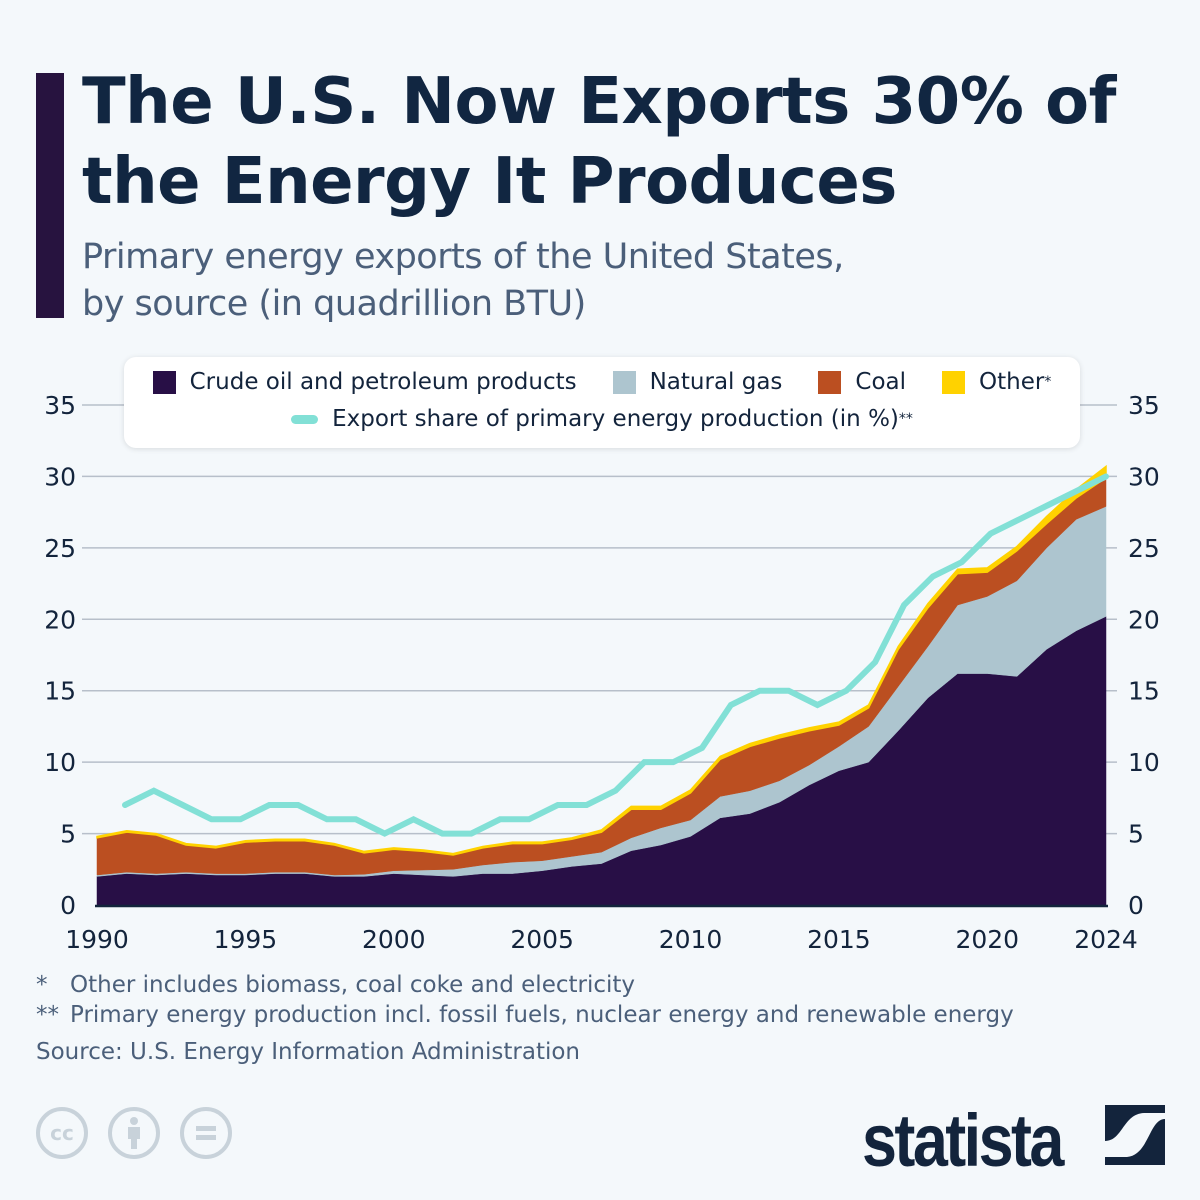  What do you see at coordinates (60, 619) in the screenshot?
I see `y-tick-label-left: 20` at bounding box center [60, 619].